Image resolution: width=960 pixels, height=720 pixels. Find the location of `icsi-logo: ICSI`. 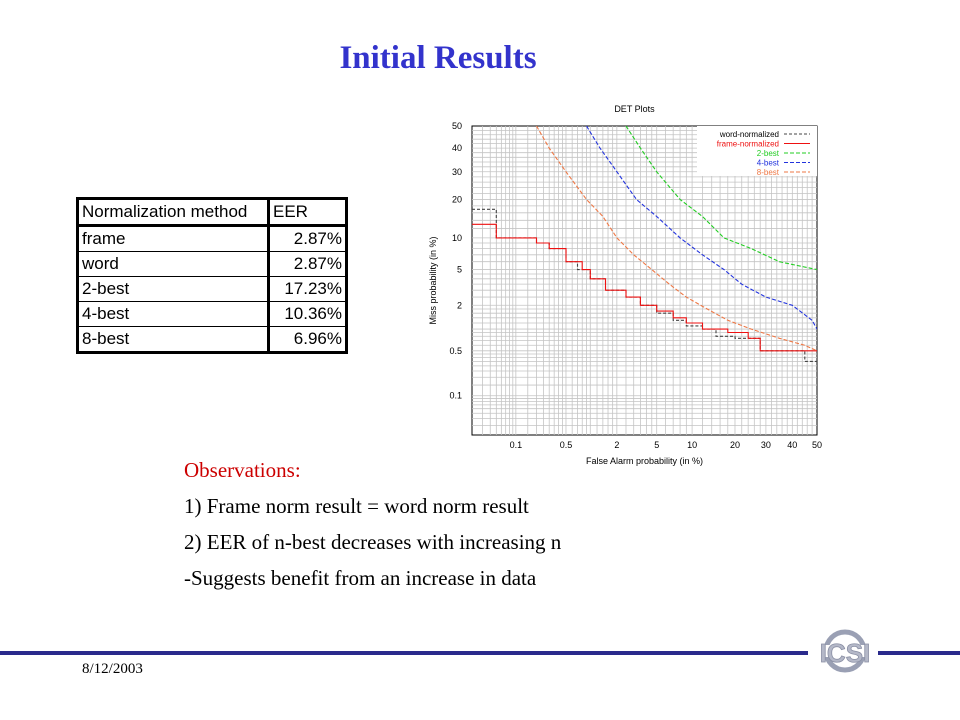

icsi-logo: ICSI is located at coordinates (845, 651).